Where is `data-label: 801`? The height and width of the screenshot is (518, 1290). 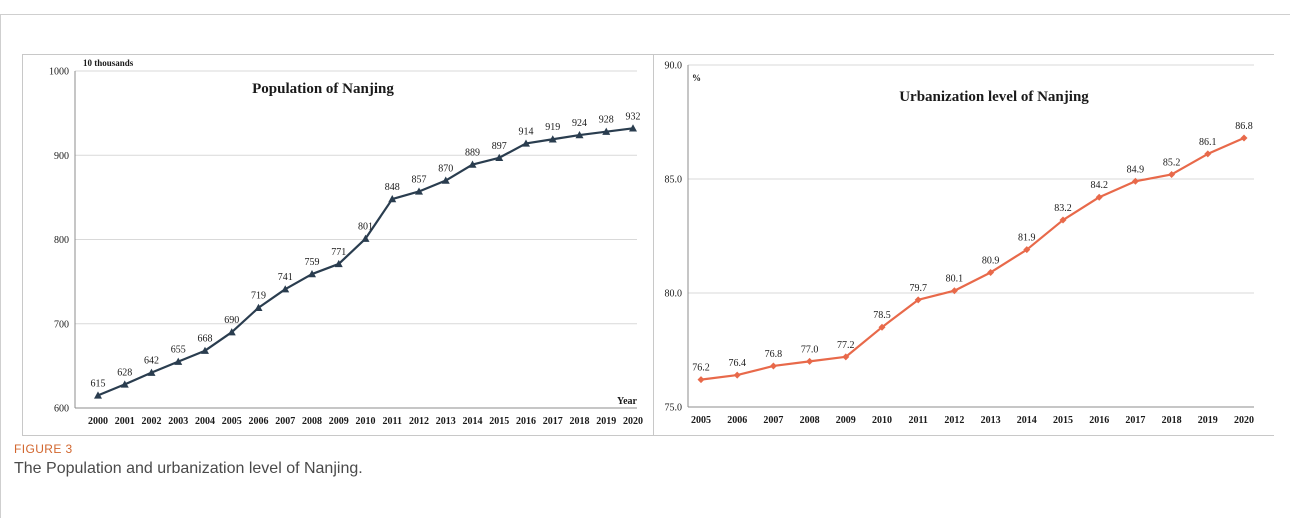 data-label: 801 is located at coordinates (365, 227).